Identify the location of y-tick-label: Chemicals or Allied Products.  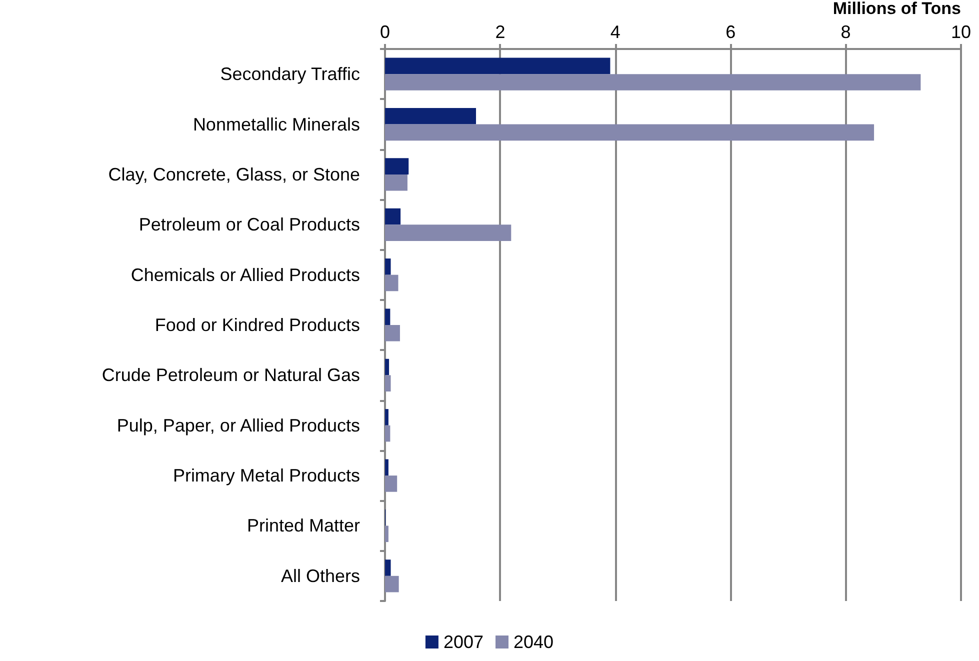
(245, 274).